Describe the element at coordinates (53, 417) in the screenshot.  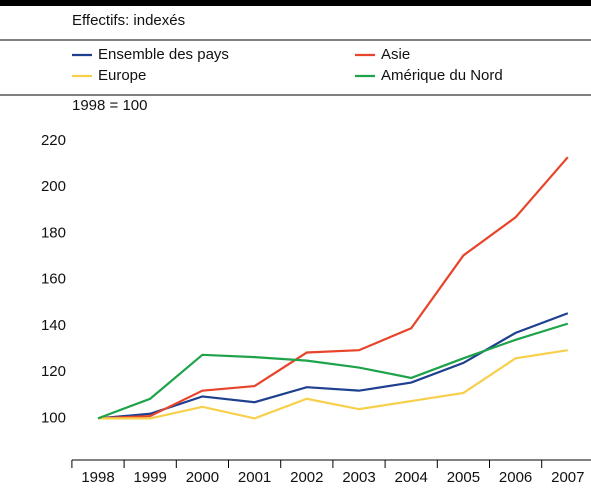
I see `y-tick-label: 100` at that location.